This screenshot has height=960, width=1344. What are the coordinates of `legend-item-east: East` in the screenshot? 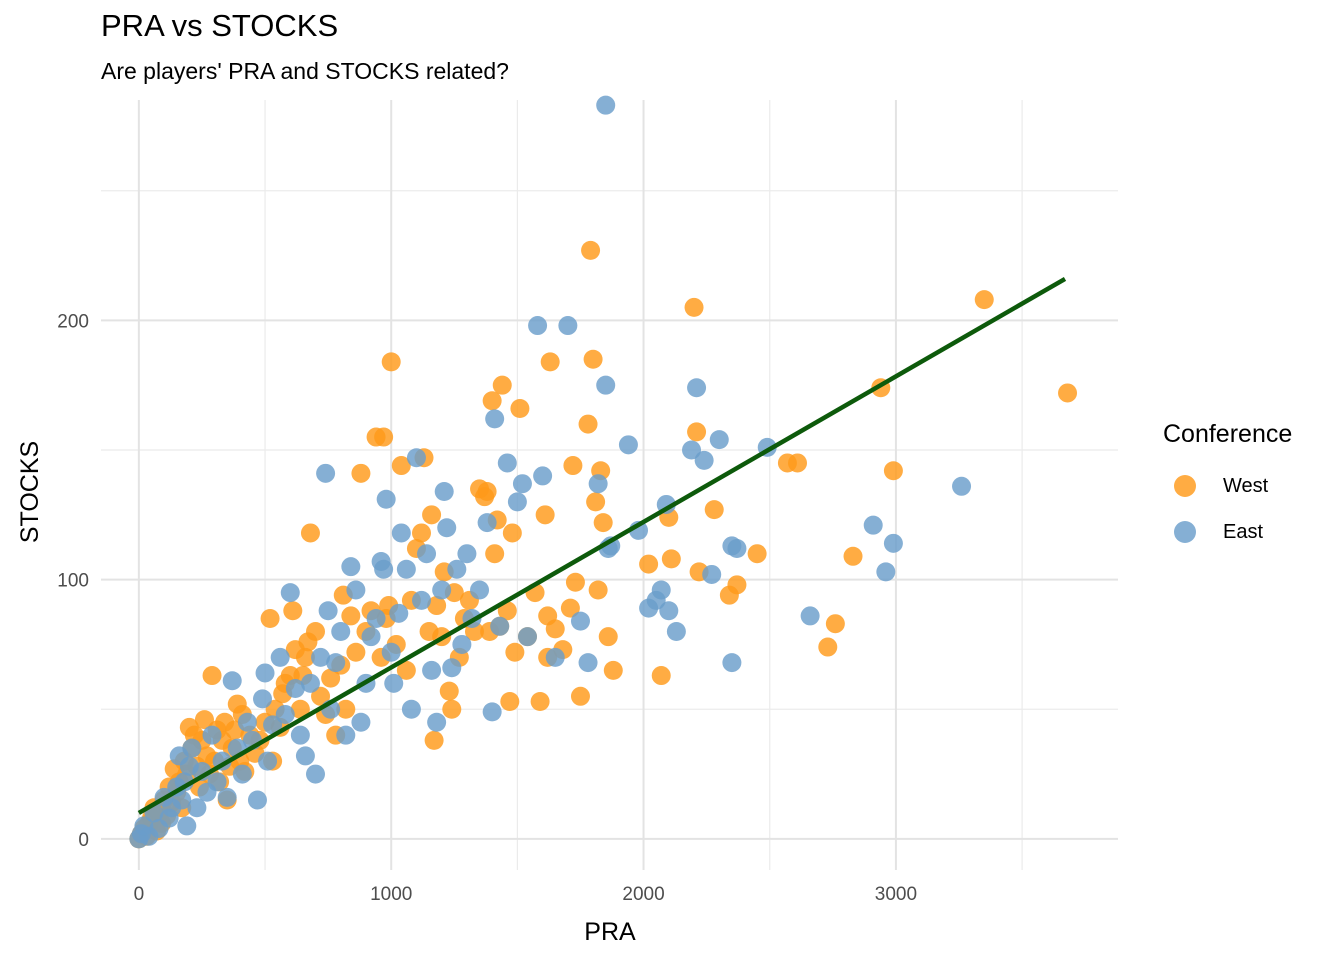 It's located at (1227, 532).